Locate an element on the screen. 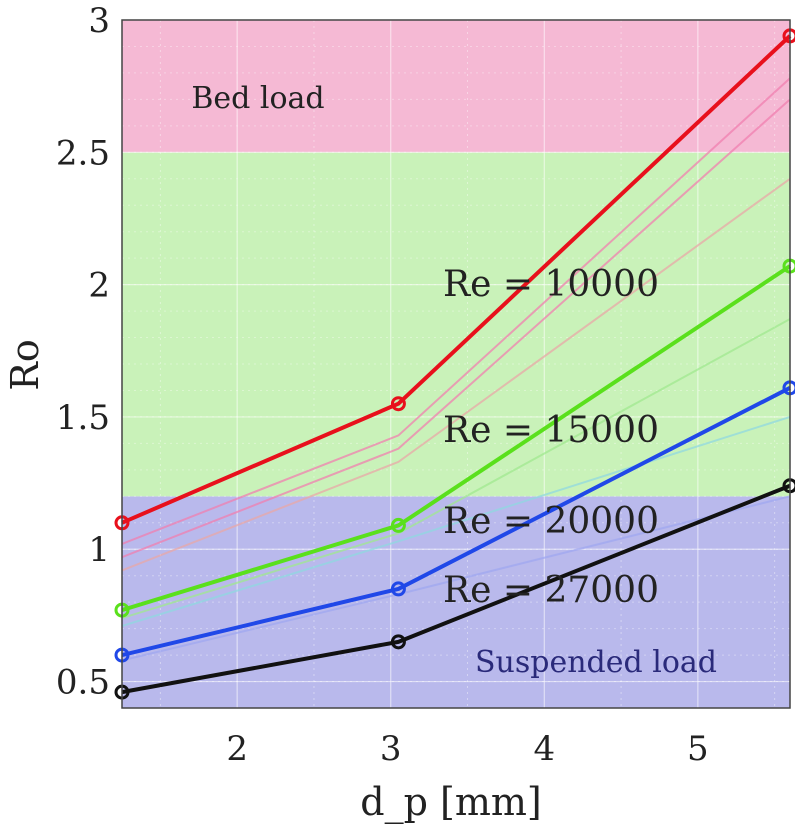 The height and width of the screenshot is (830, 795). region-label-0: Suspended load is located at coordinates (596, 662).